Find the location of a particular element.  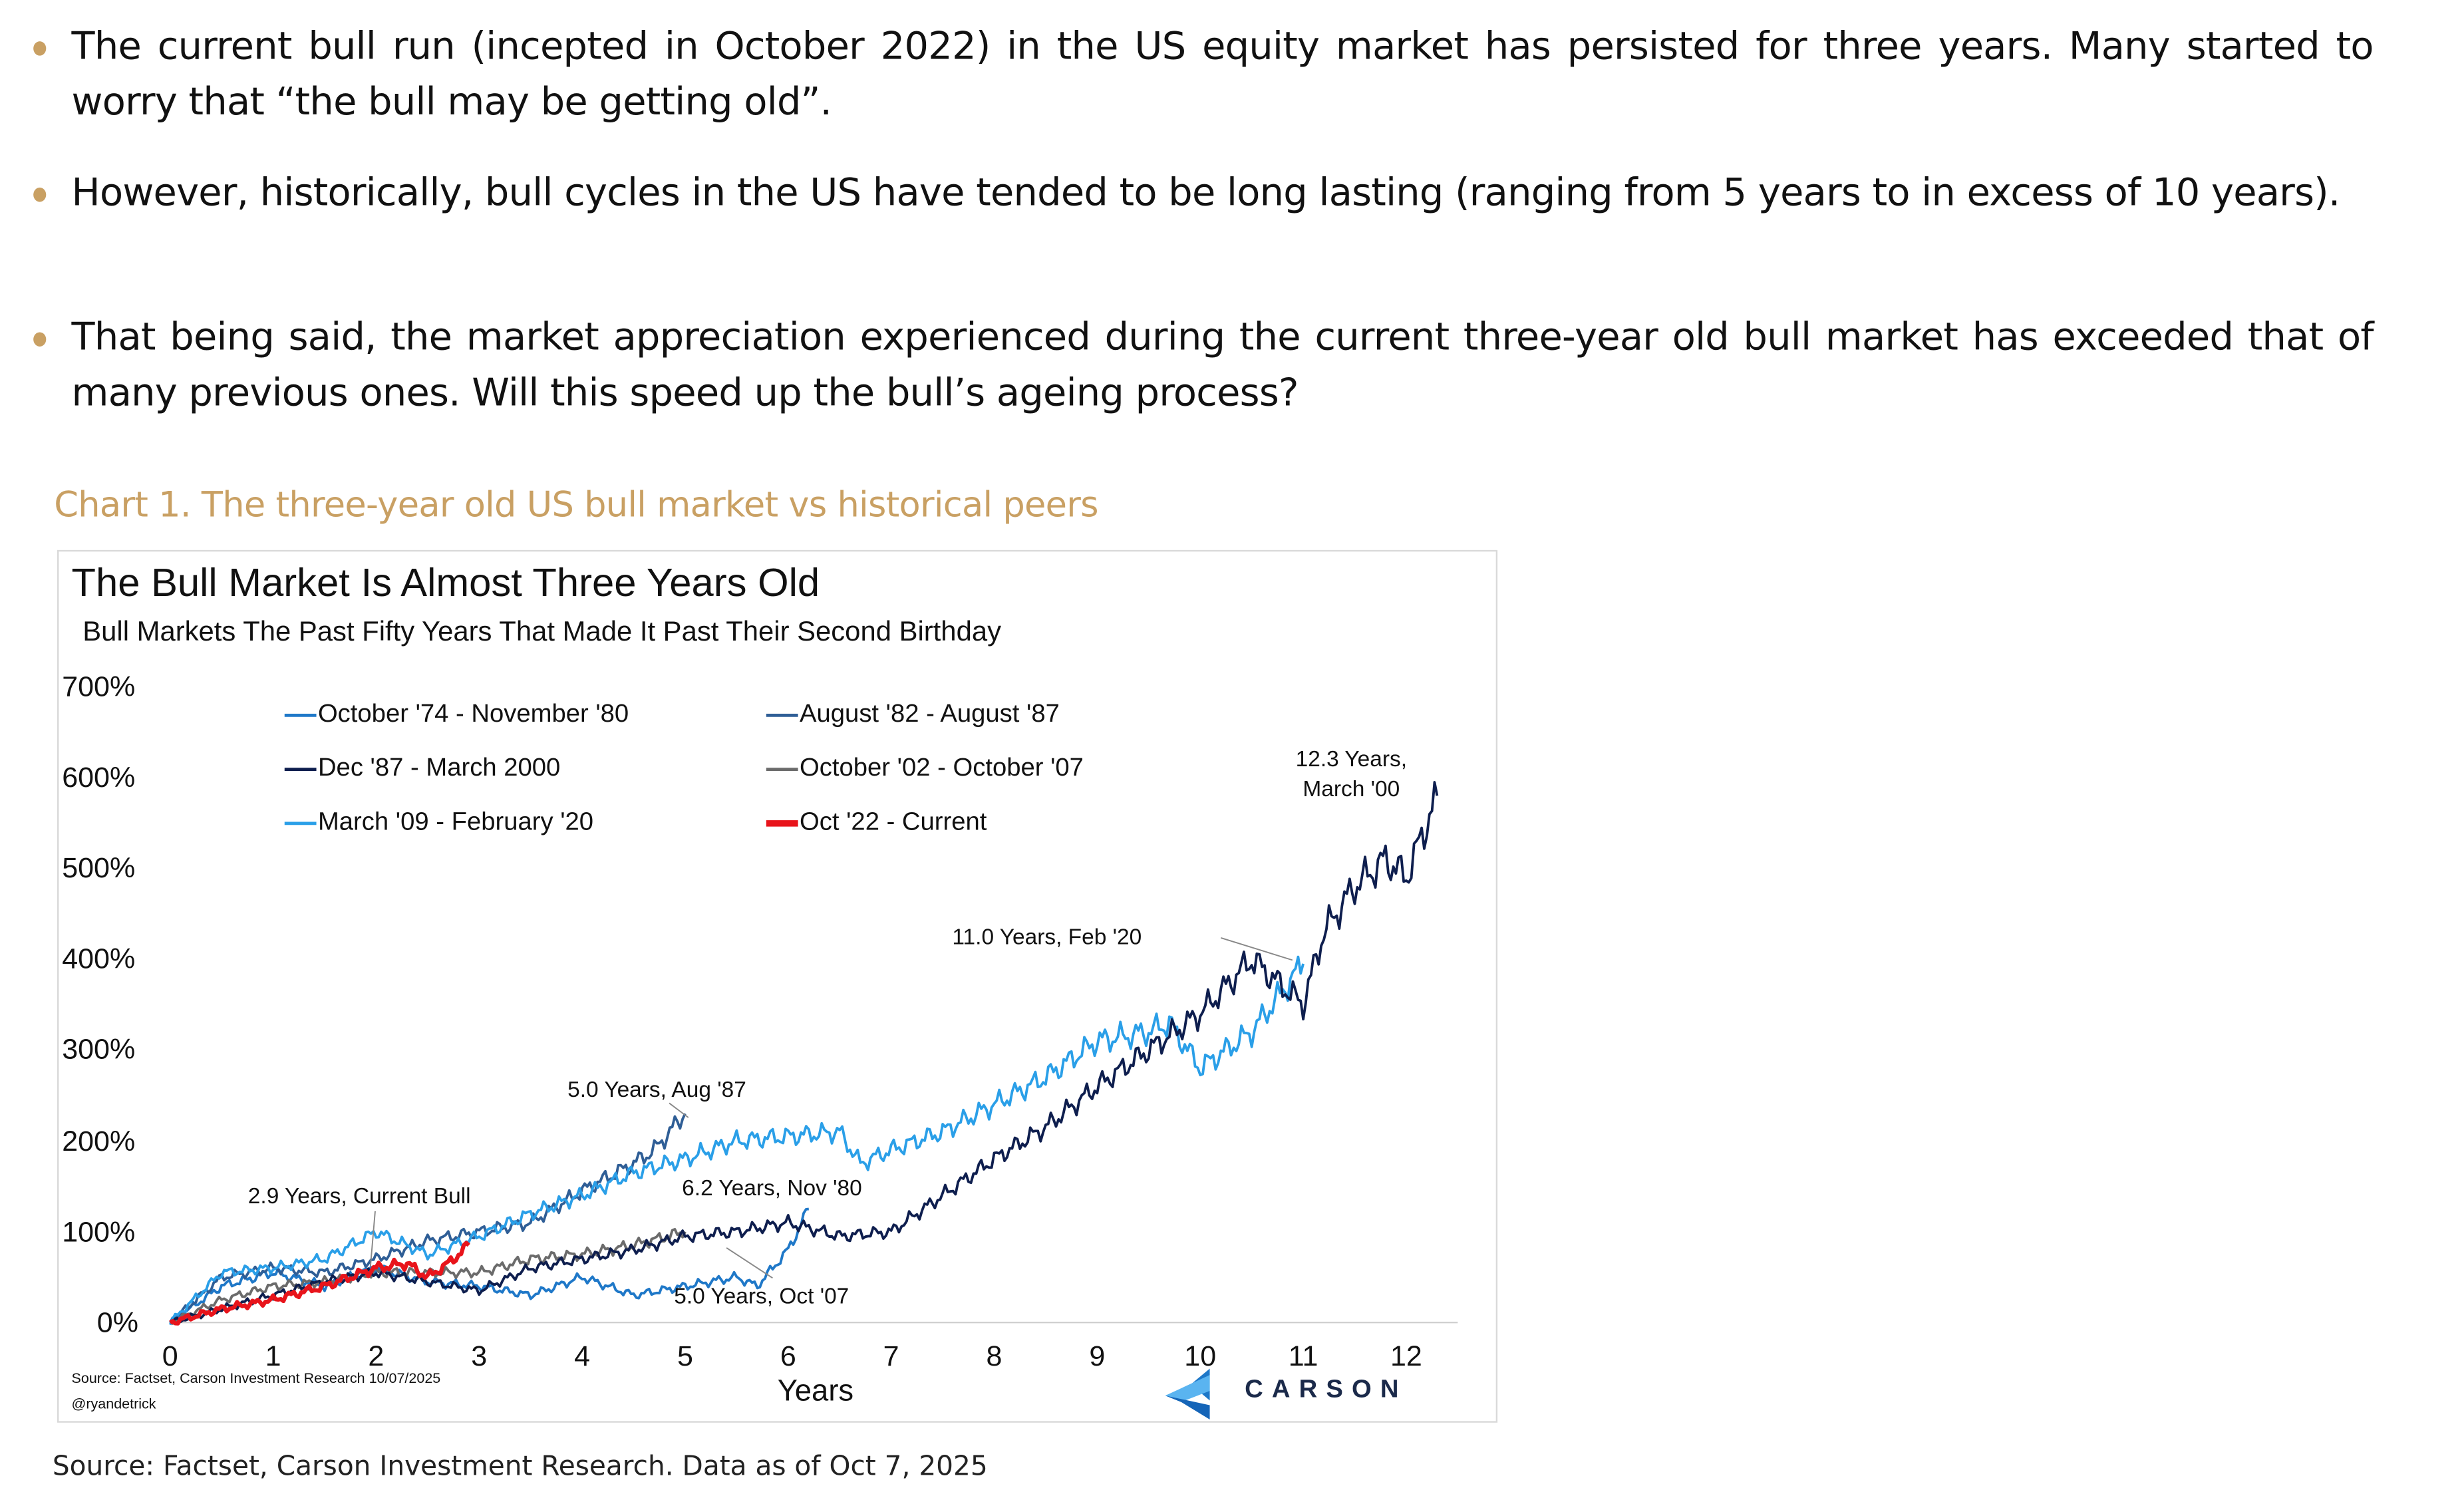

carson-logo-text: CARSON is located at coordinates (1326, 1390).